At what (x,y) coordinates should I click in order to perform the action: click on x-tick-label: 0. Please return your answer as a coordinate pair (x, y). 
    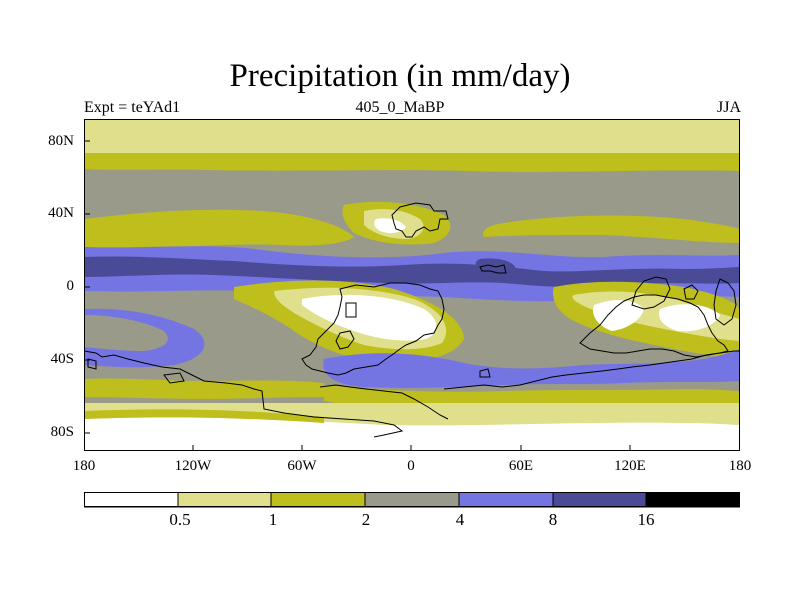
    Looking at the image, I should click on (411, 466).